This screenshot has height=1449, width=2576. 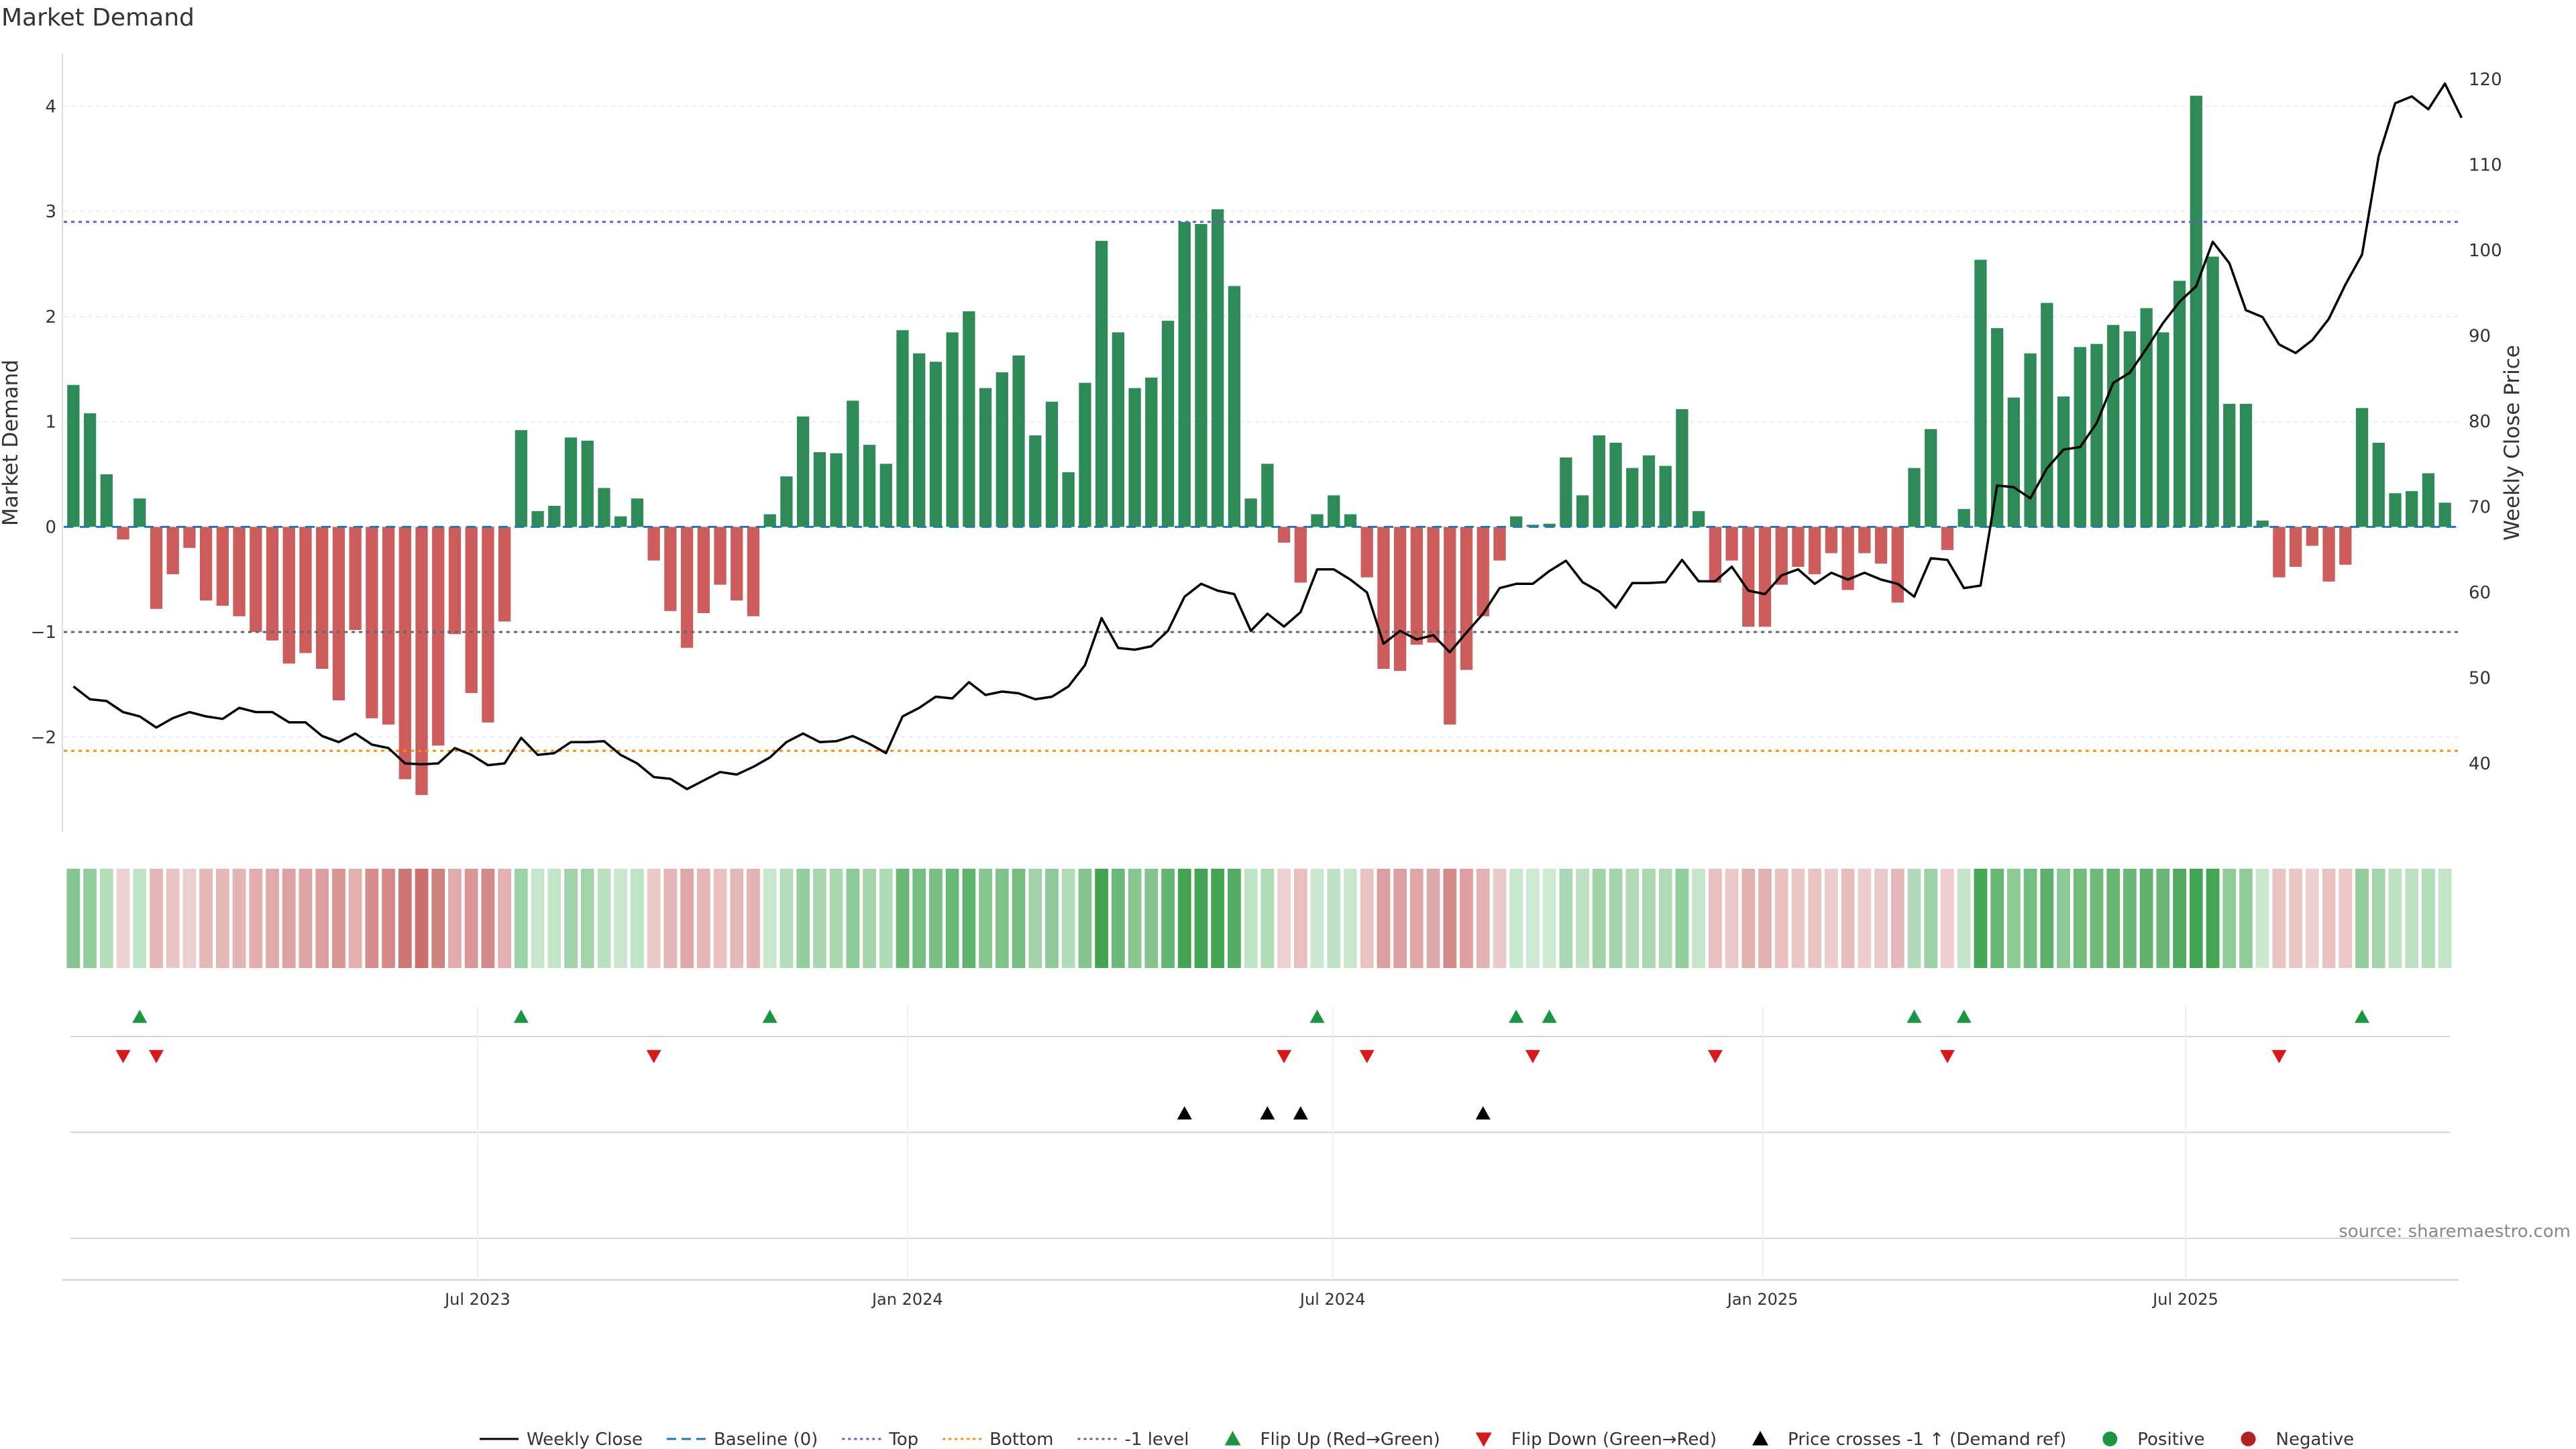 What do you see at coordinates (2184, 1299) in the screenshot?
I see `x-tick-label: Jul 2025` at bounding box center [2184, 1299].